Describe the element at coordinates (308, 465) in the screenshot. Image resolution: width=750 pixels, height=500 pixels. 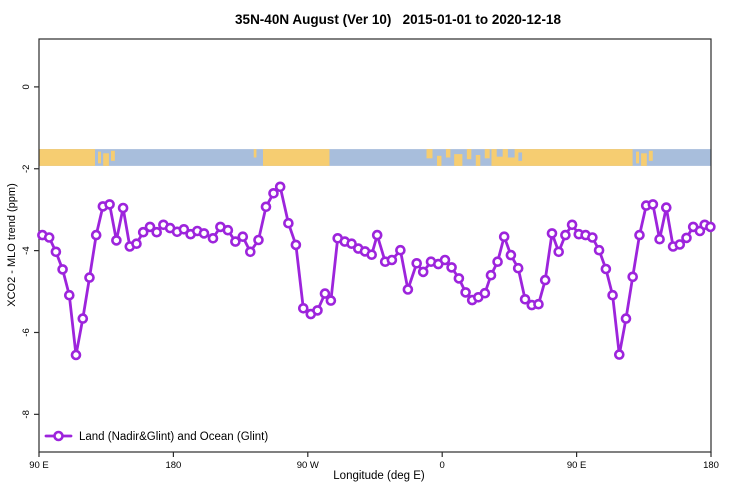
I see `x-tick-label: 90 W` at that location.